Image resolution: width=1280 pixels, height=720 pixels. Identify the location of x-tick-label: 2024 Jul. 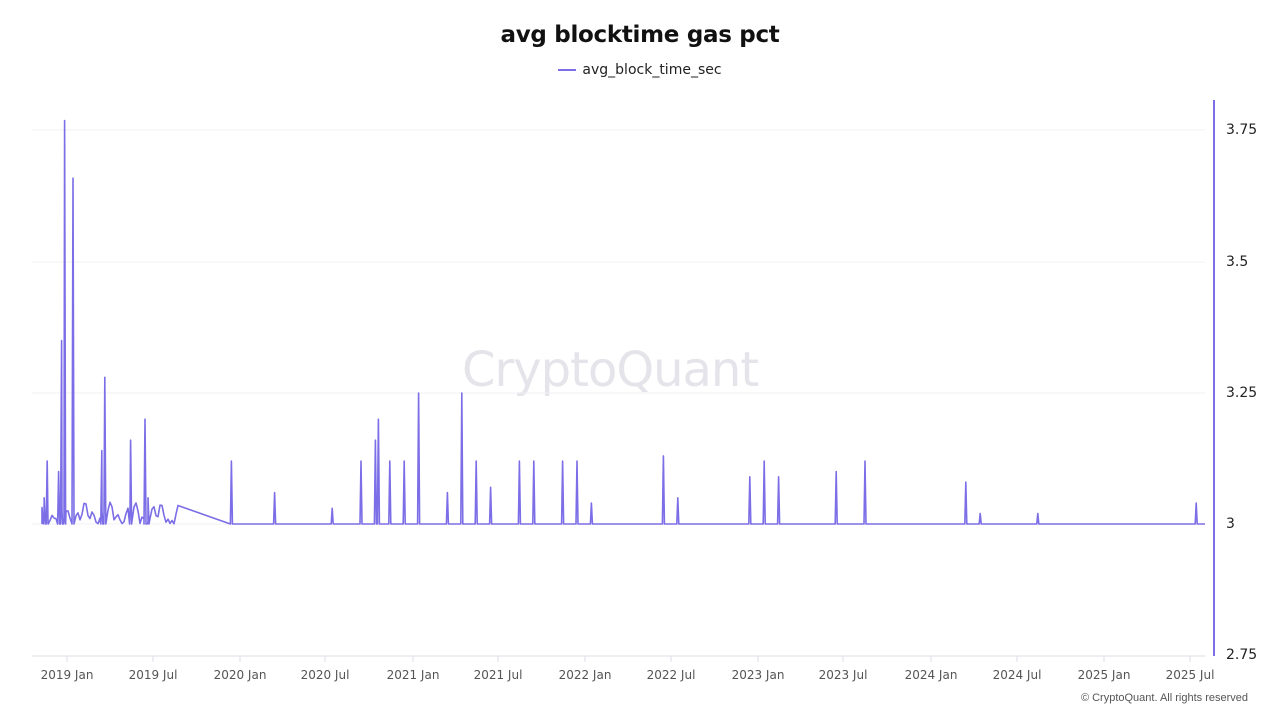
(1017, 675).